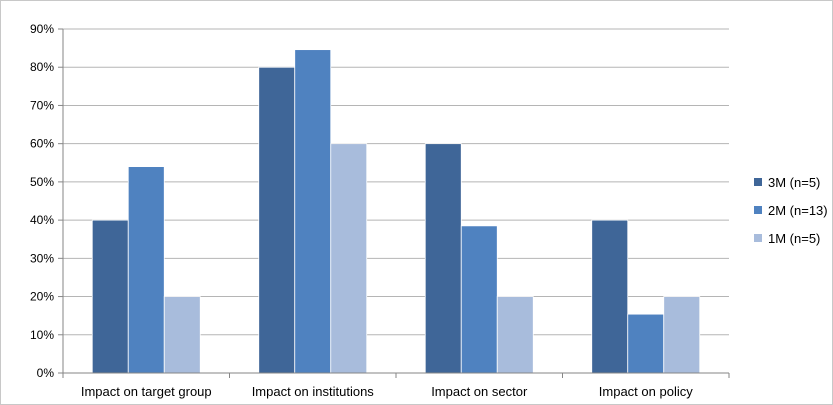  I want to click on y-tick-label: 80%, so click(42, 67).